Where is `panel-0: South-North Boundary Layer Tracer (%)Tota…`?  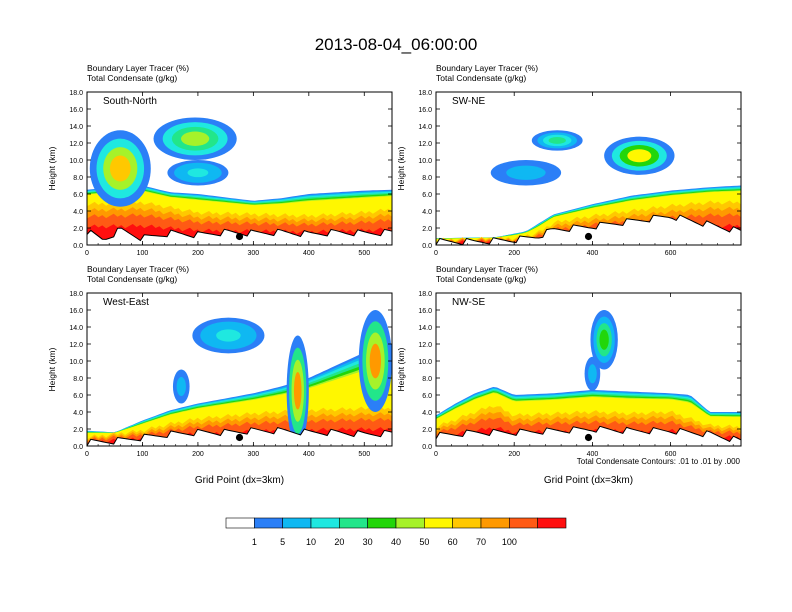 panel-0: South-North Boundary Layer Tracer (%)Tota… is located at coordinates (220, 160).